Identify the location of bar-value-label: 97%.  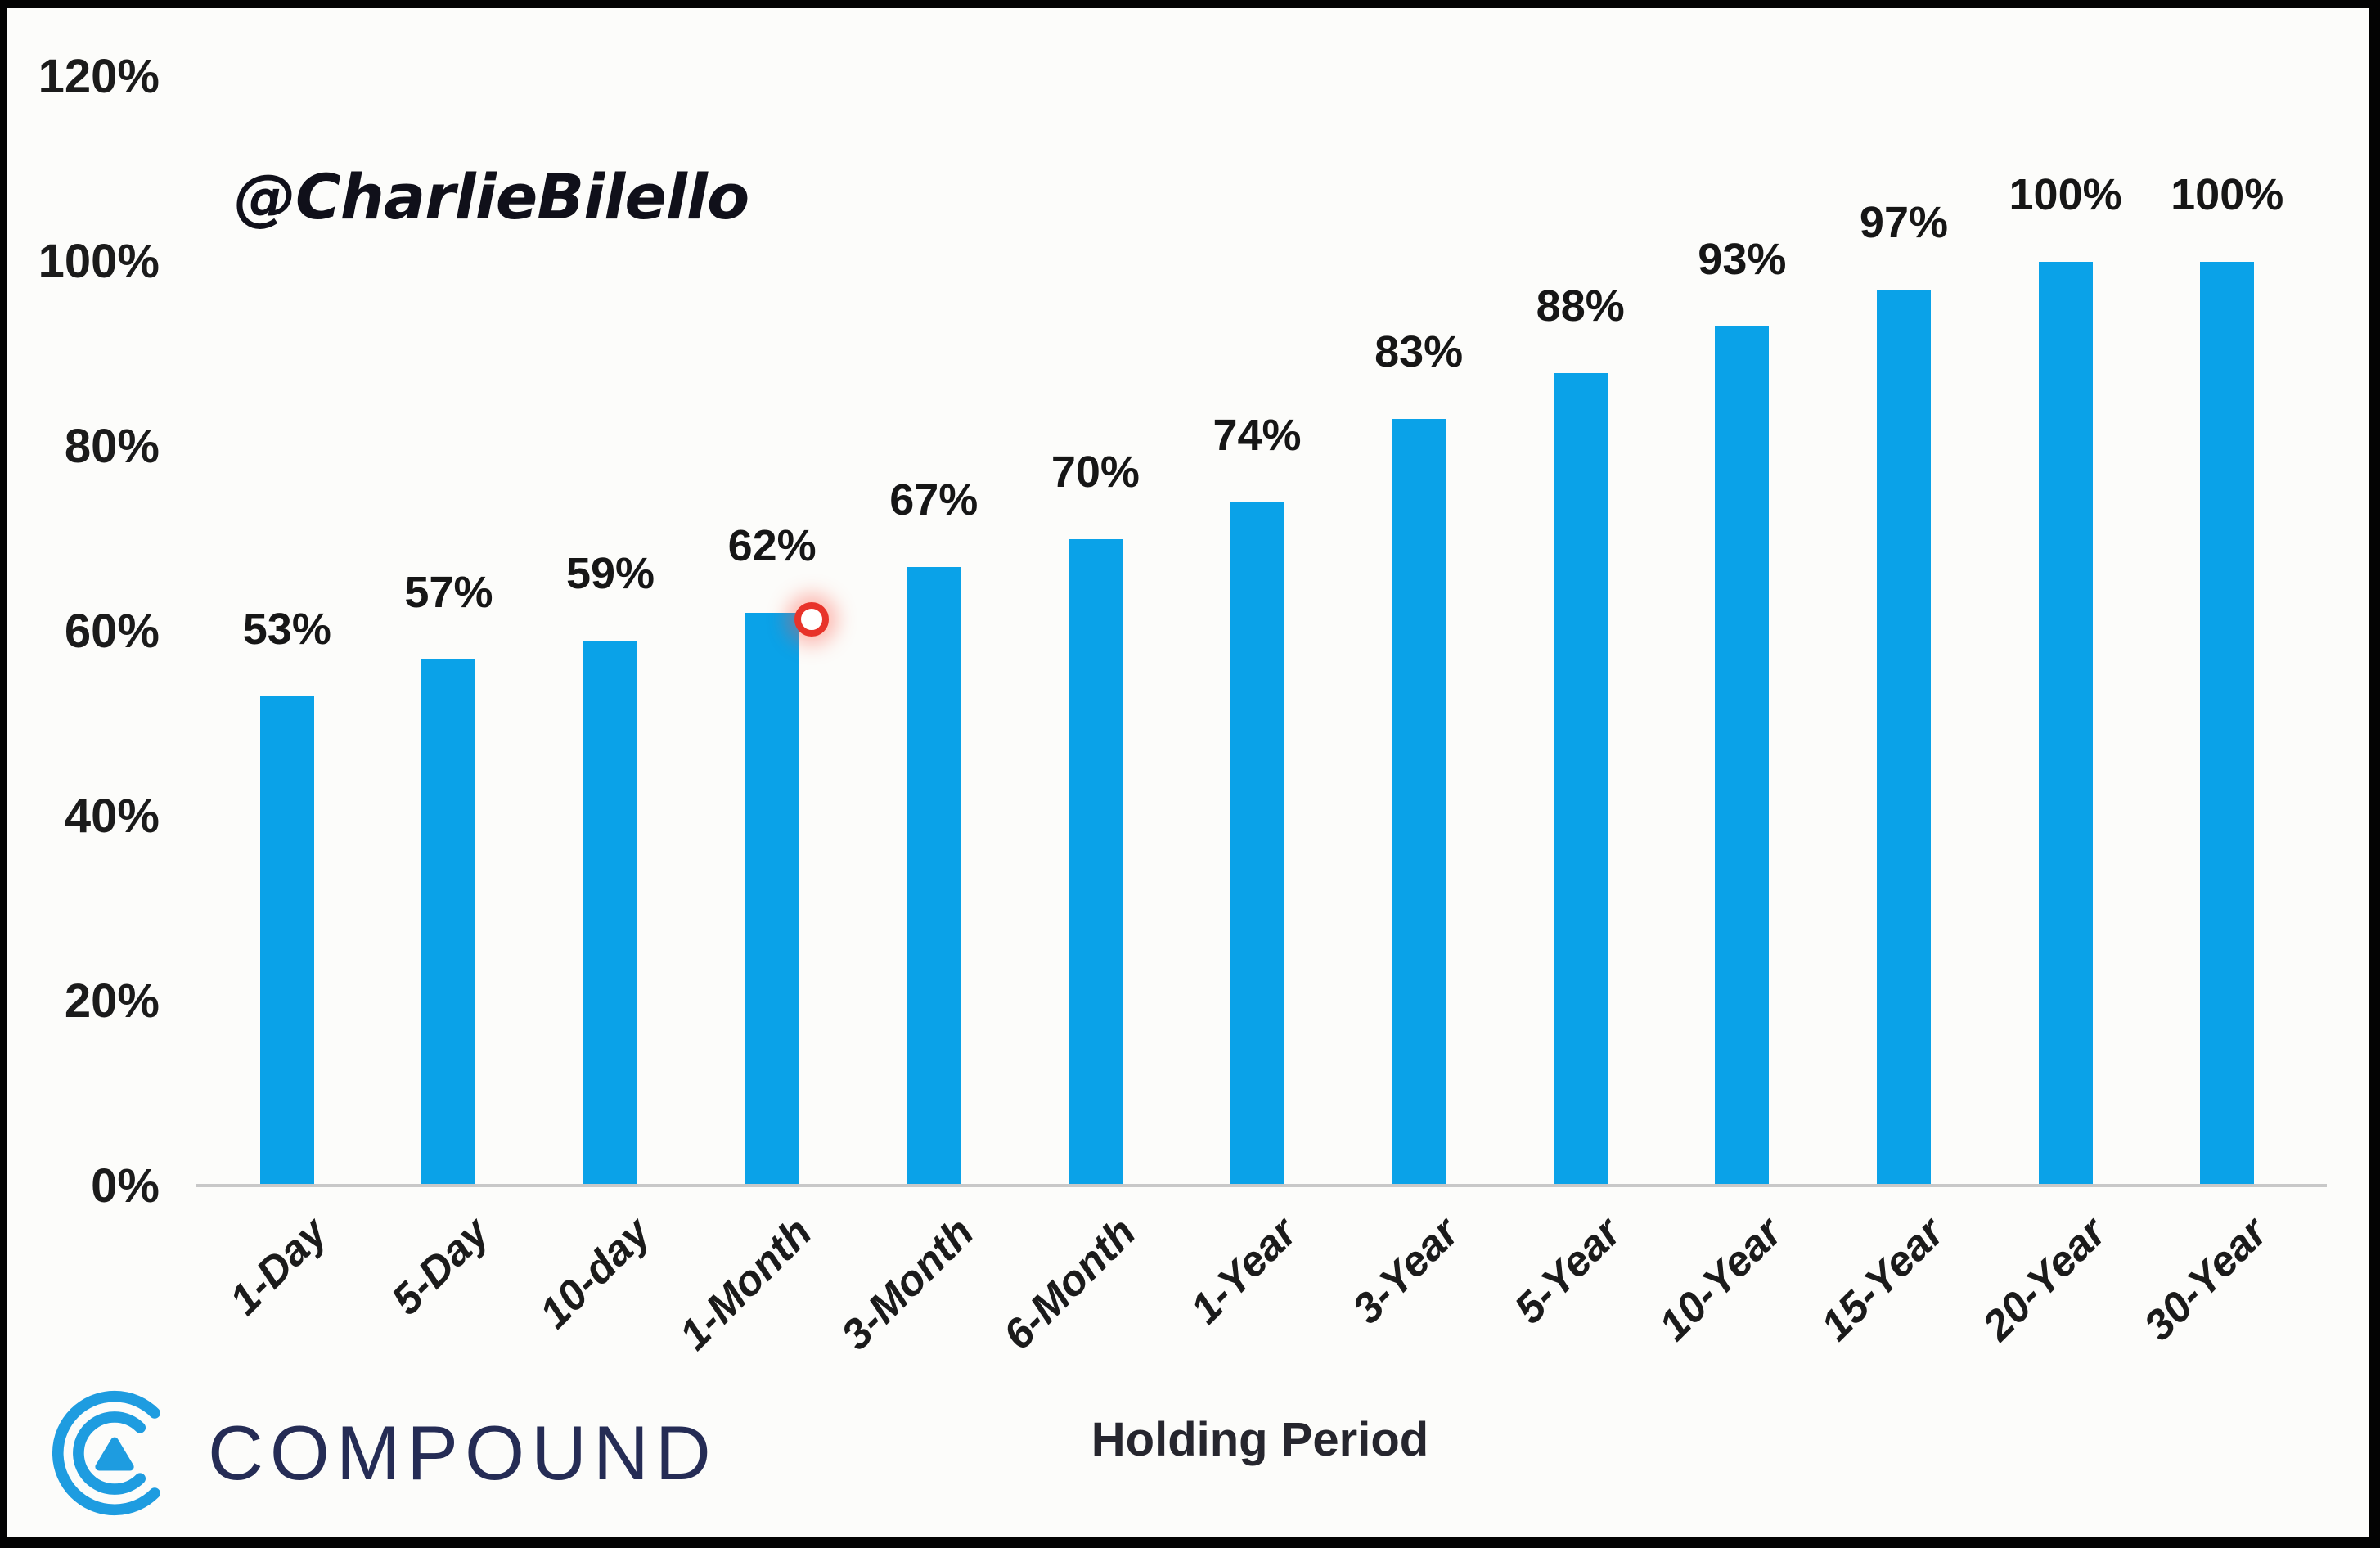
(1903, 222).